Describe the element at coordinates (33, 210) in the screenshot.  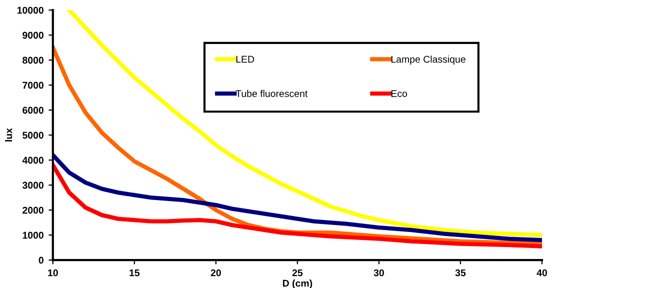
I see `y-tick-label: 2000` at that location.